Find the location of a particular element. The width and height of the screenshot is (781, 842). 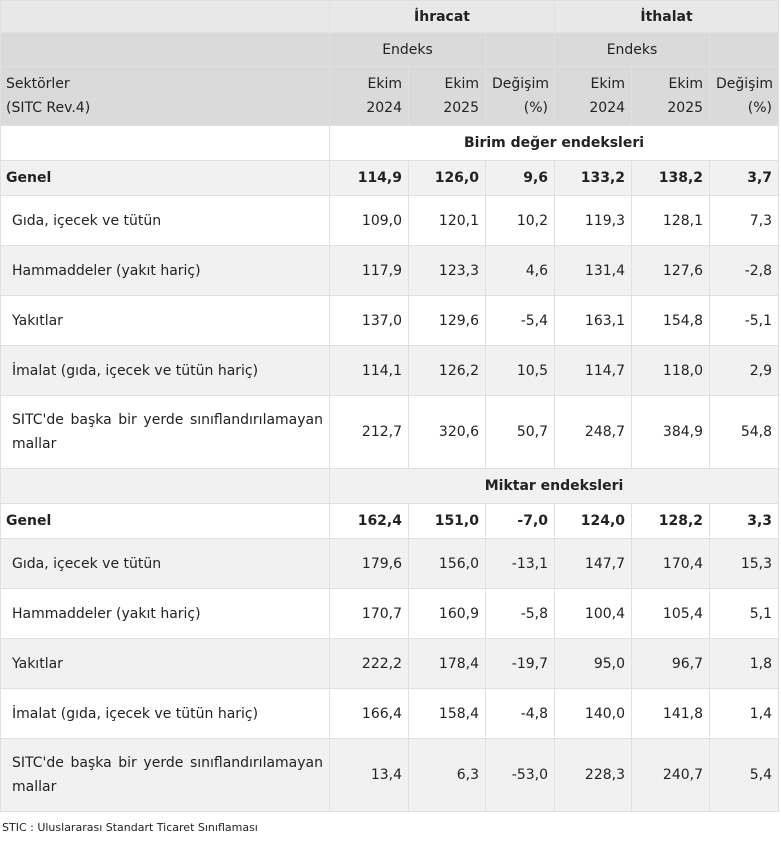

cell-imports-2024: 124,0 is located at coordinates (593, 521).